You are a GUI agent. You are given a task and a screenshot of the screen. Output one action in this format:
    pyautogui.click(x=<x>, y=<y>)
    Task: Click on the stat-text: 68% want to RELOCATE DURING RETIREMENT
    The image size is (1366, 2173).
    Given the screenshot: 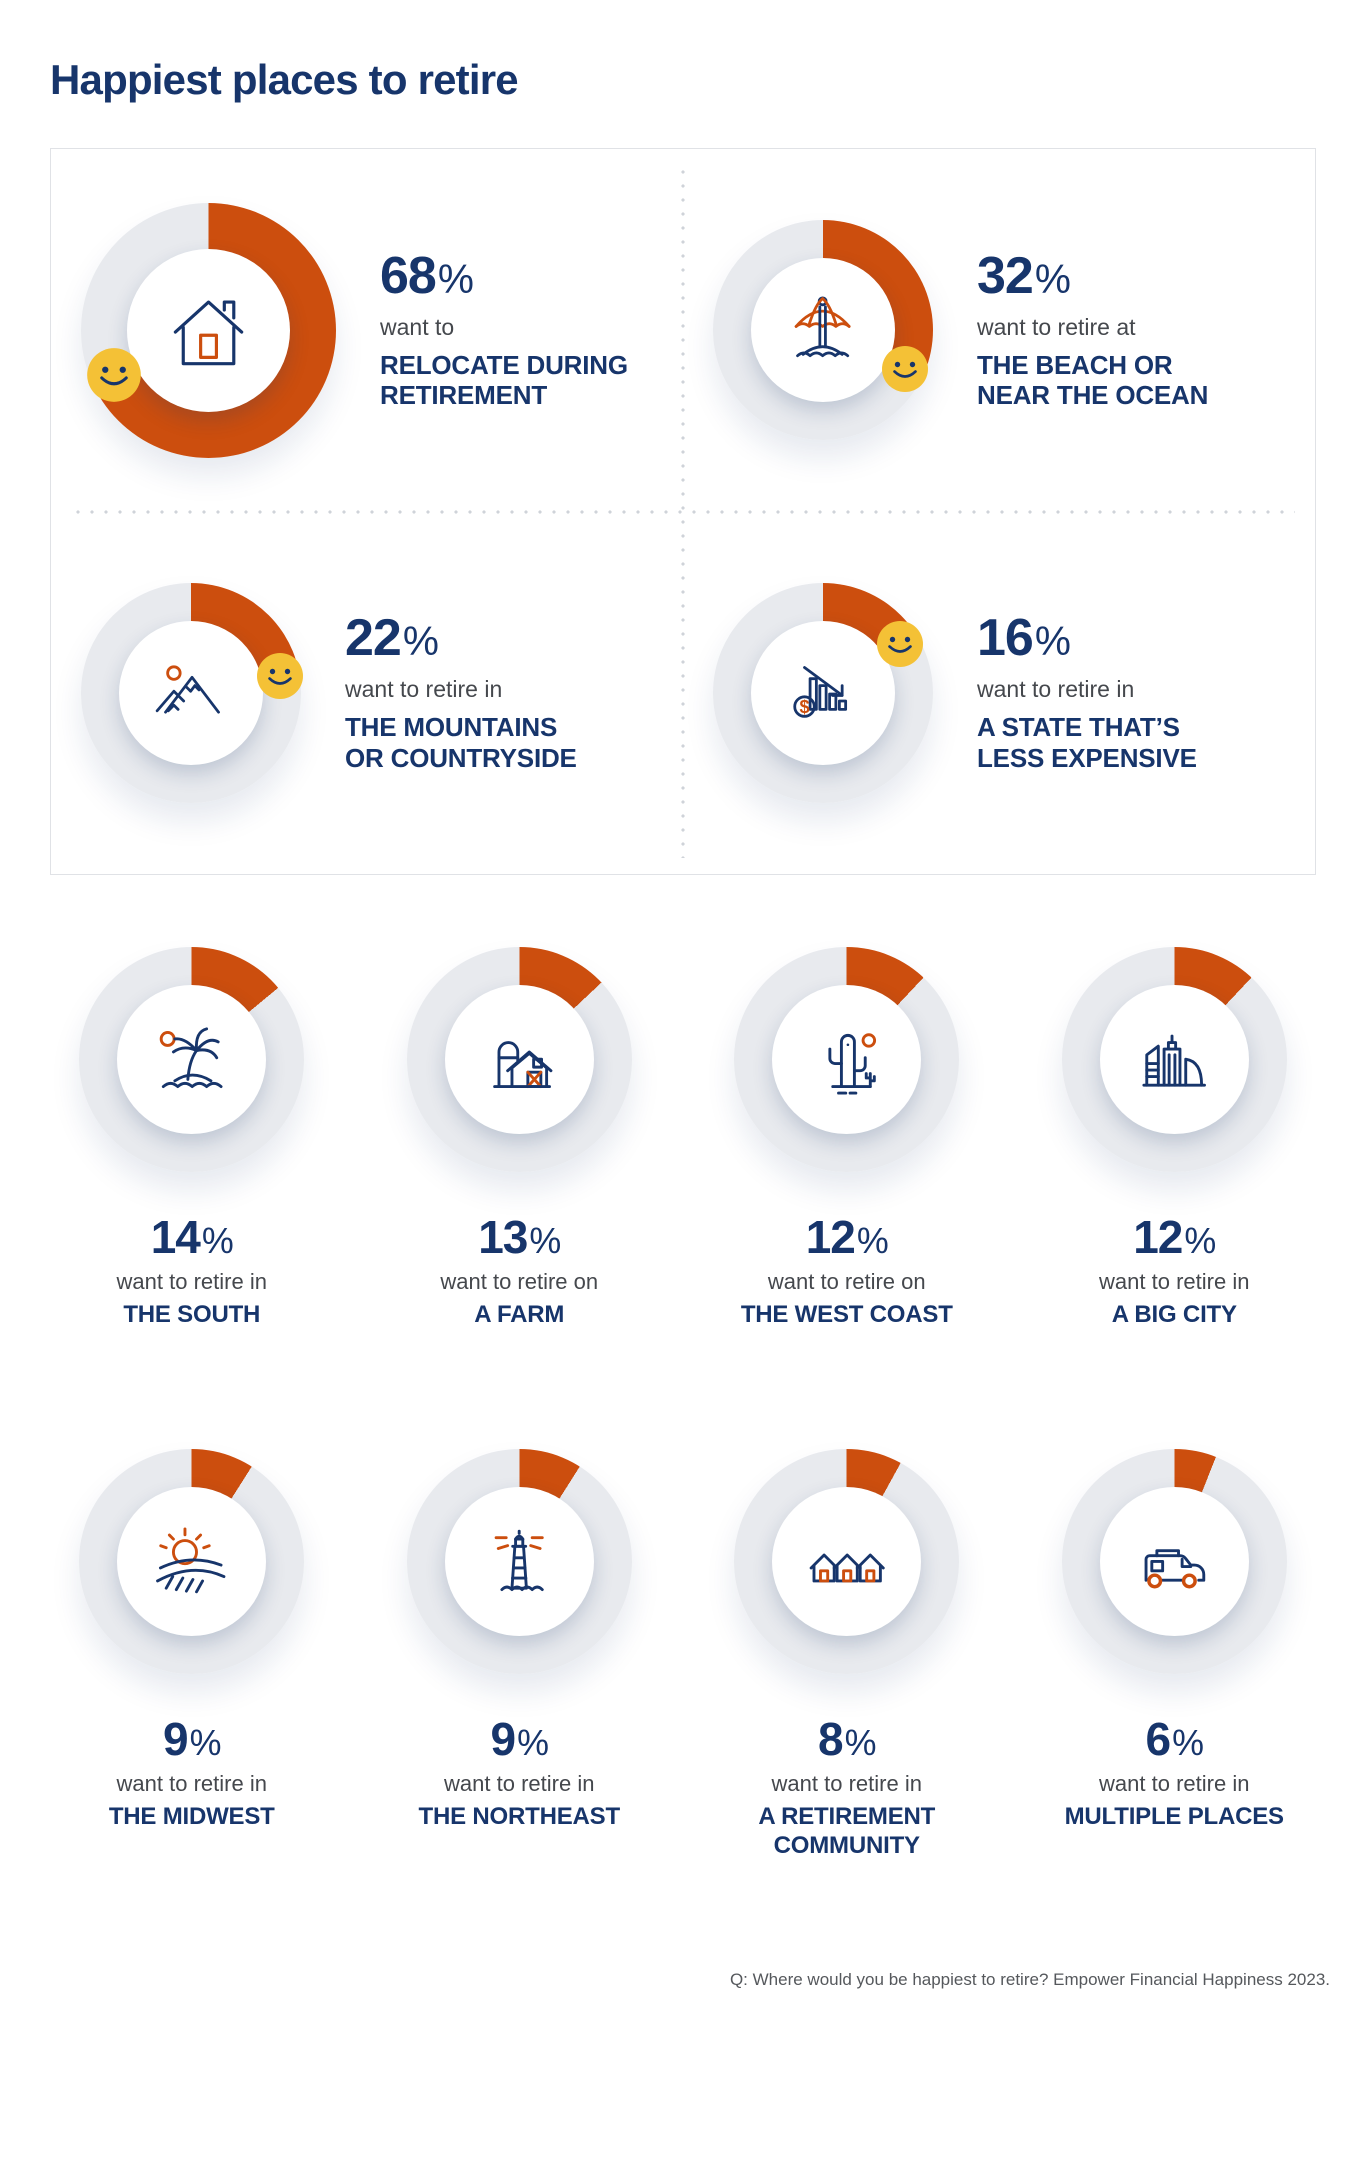 What is the action you would take?
    pyautogui.click(x=504, y=330)
    